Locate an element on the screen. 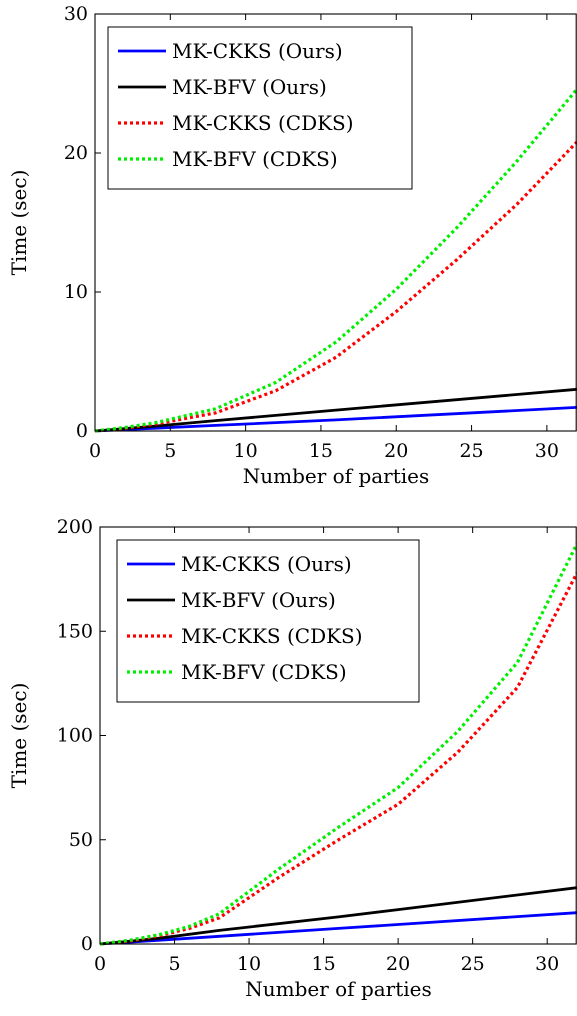  y-tick-label: 30 is located at coordinates (76, 14).